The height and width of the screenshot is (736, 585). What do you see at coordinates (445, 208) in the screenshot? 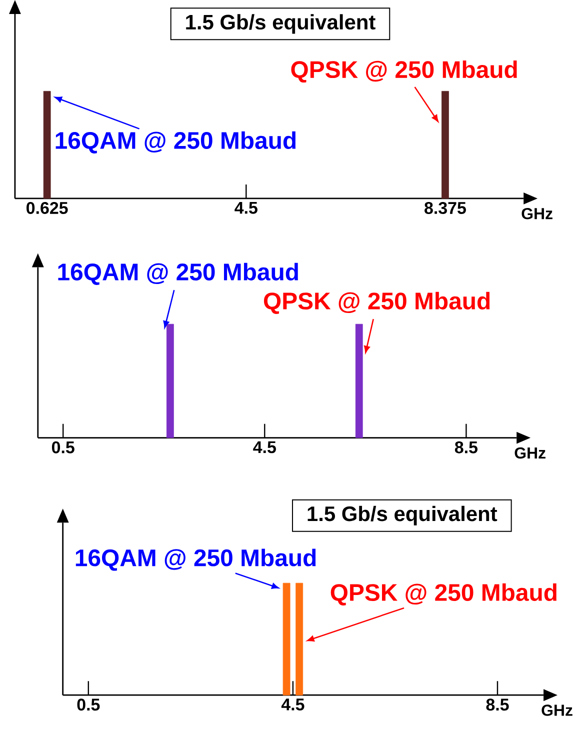
I see `x-tick-label: 8.375` at bounding box center [445, 208].